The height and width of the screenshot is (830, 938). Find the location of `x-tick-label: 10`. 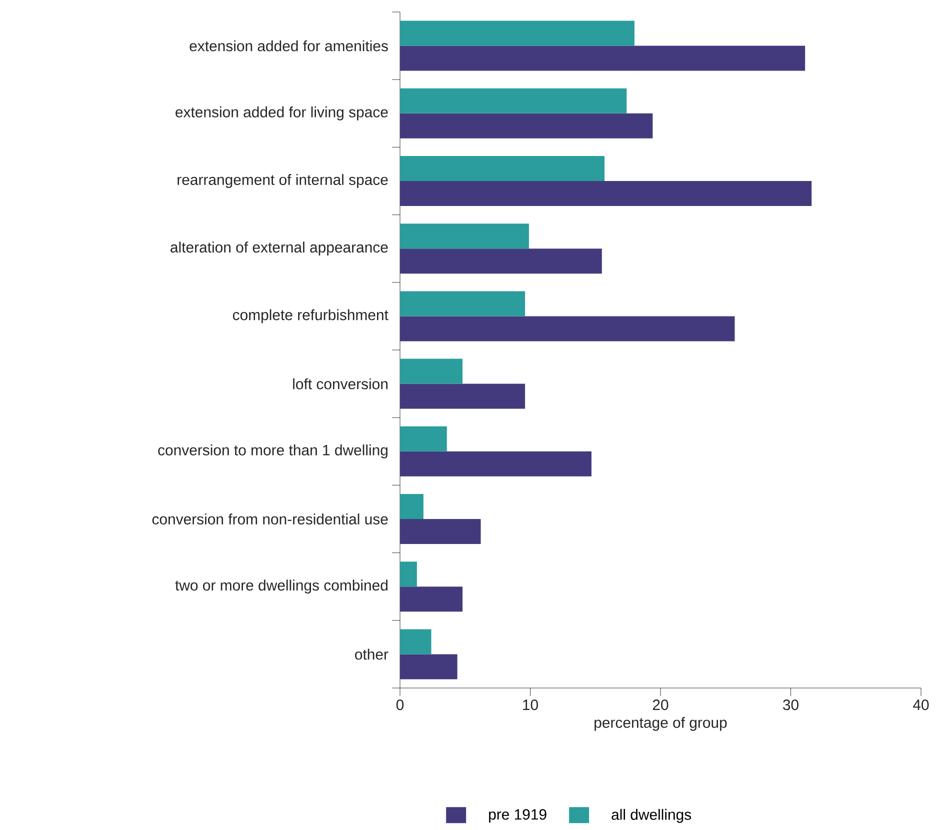

x-tick-label: 10 is located at coordinates (530, 705).